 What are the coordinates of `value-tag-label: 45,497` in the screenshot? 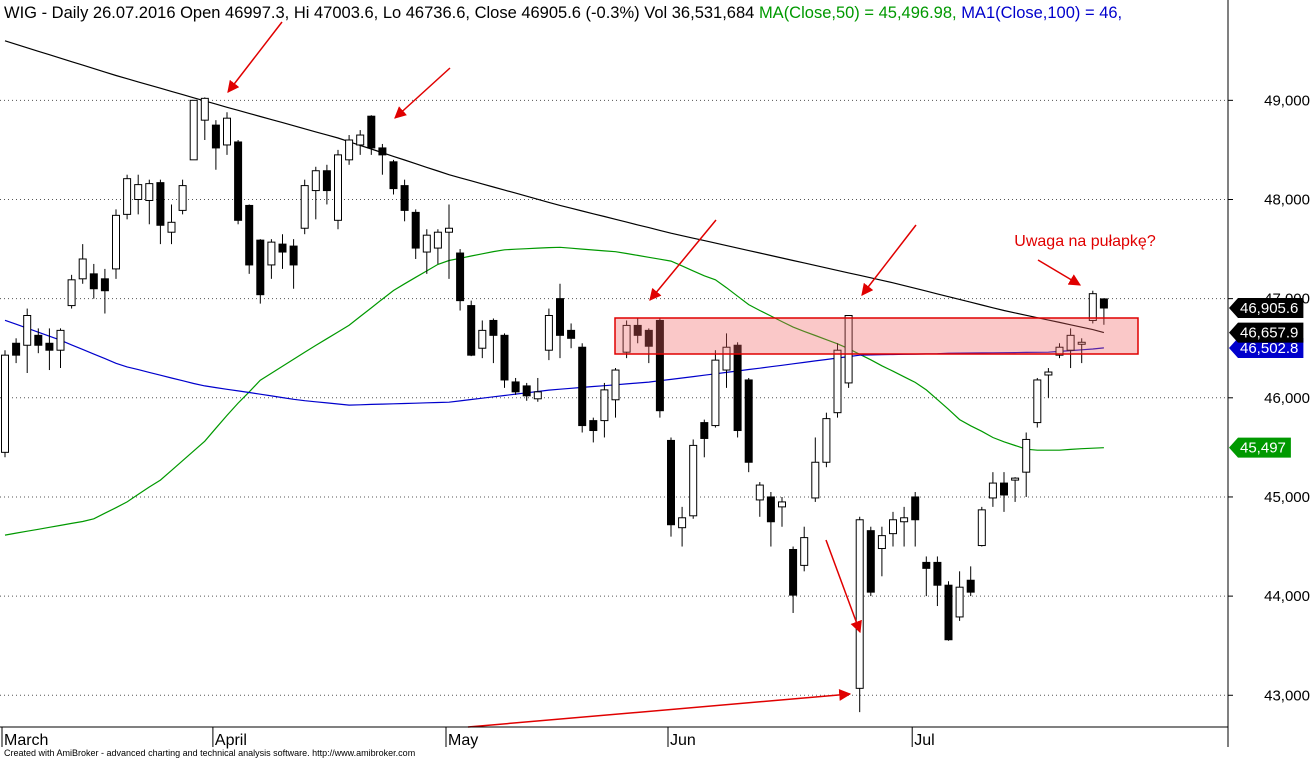 It's located at (1263, 448).